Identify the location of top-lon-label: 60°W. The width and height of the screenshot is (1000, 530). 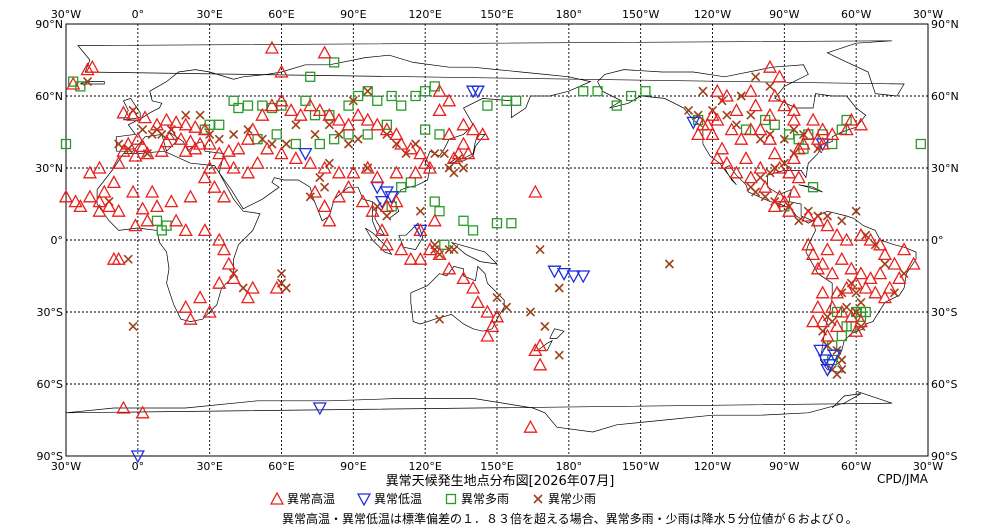
(856, 14).